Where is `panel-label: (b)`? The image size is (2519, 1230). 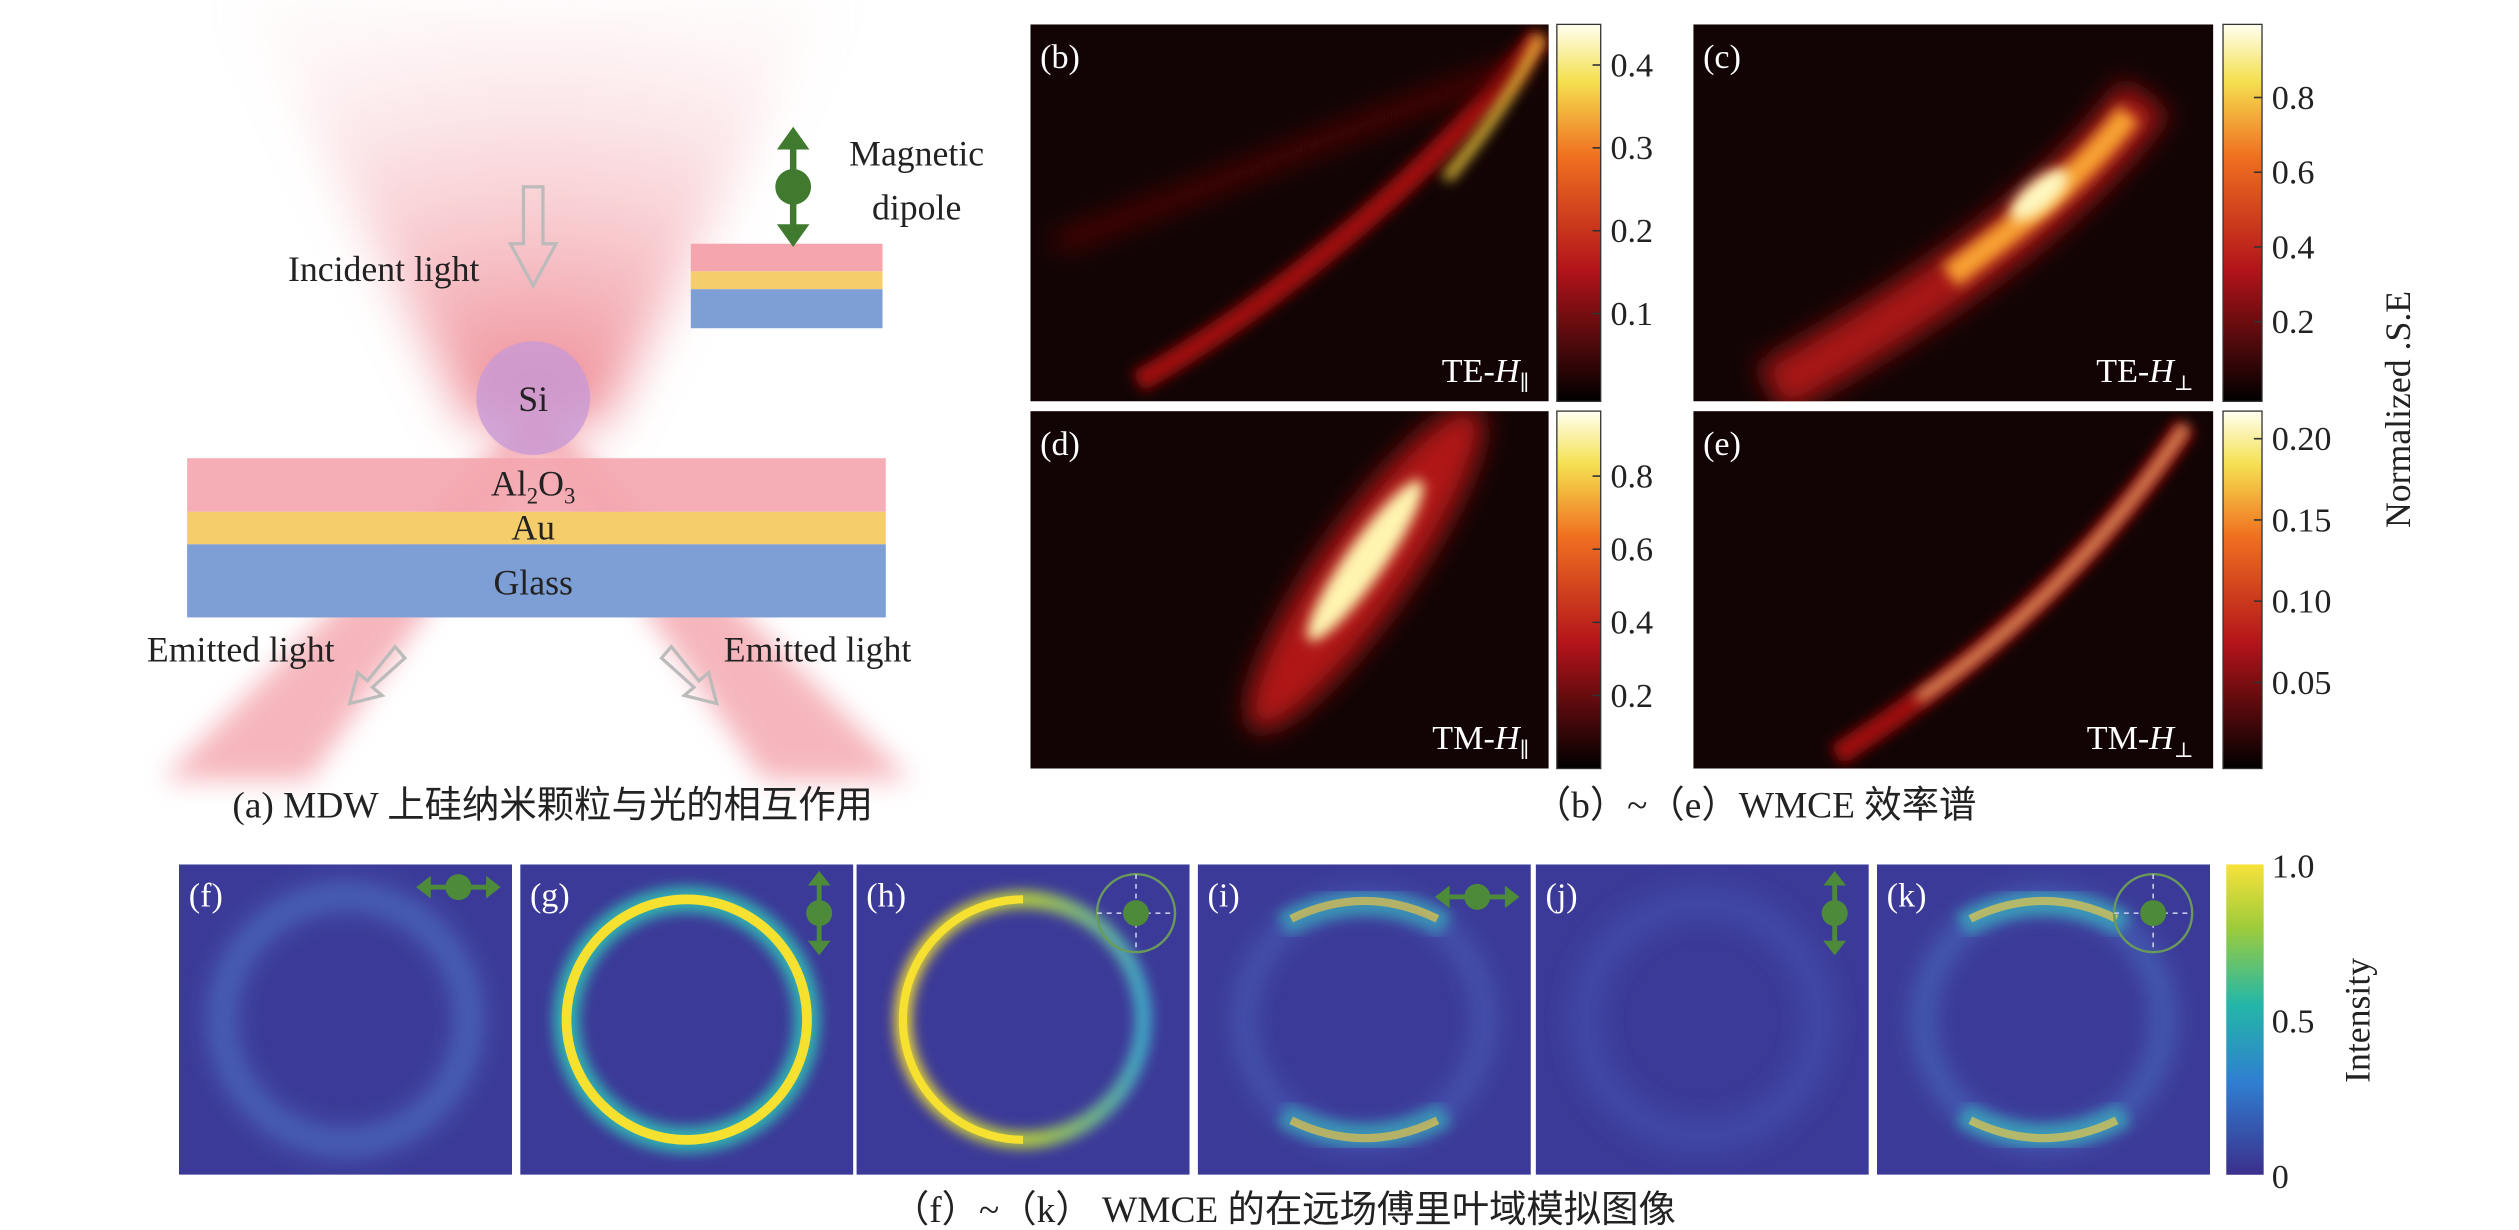 panel-label: (b) is located at coordinates (1060, 57).